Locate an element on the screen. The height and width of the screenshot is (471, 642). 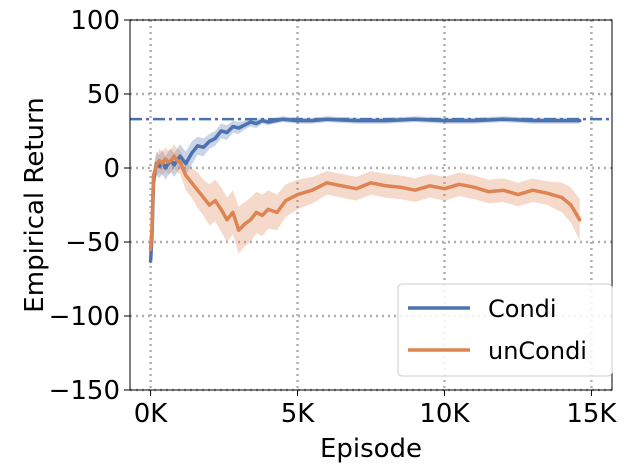
y-tick-label: −100 is located at coordinates (84, 317).